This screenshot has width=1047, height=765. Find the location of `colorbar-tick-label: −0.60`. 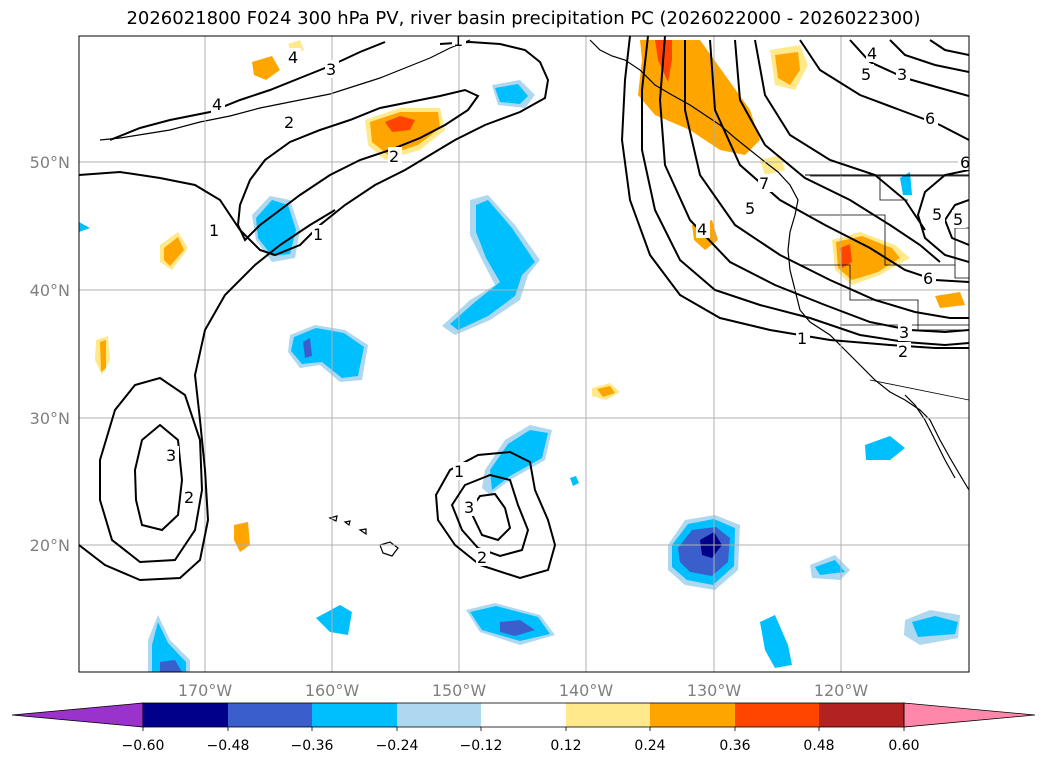

colorbar-tick-label: −0.60 is located at coordinates (143, 746).